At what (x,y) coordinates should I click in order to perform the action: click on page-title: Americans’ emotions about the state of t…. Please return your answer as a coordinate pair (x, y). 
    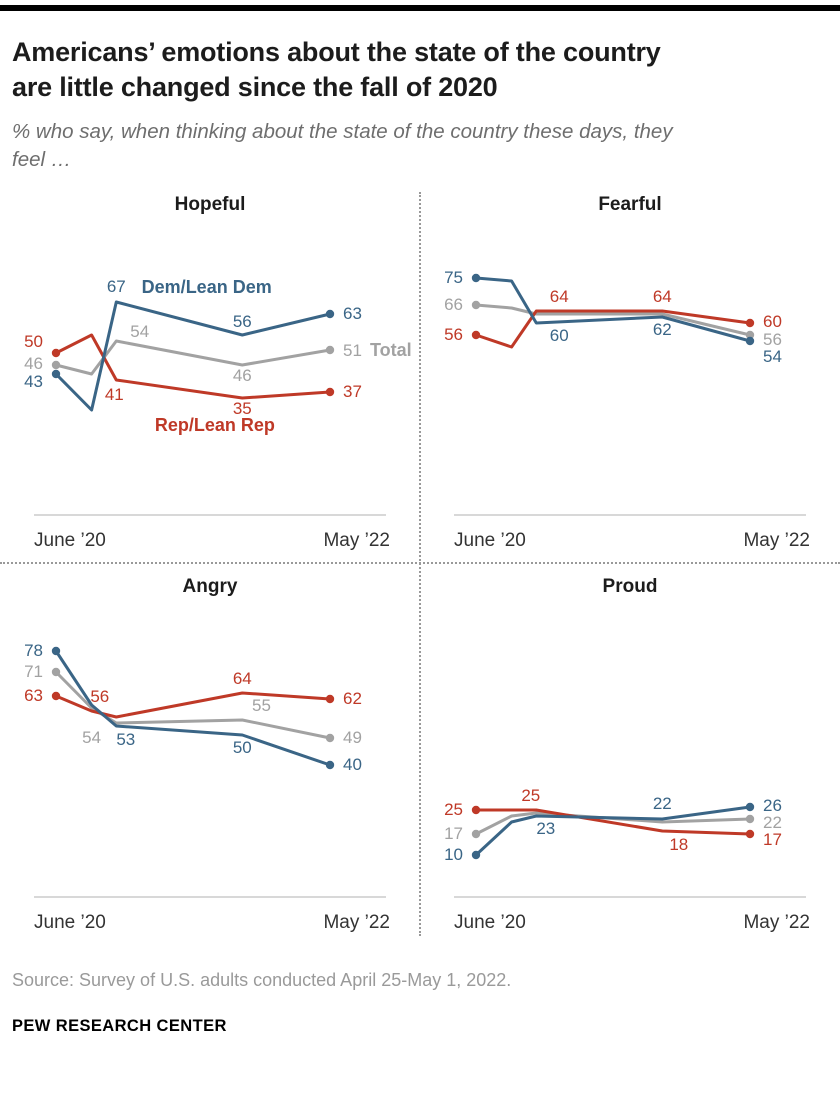
    Looking at the image, I should click on (419, 70).